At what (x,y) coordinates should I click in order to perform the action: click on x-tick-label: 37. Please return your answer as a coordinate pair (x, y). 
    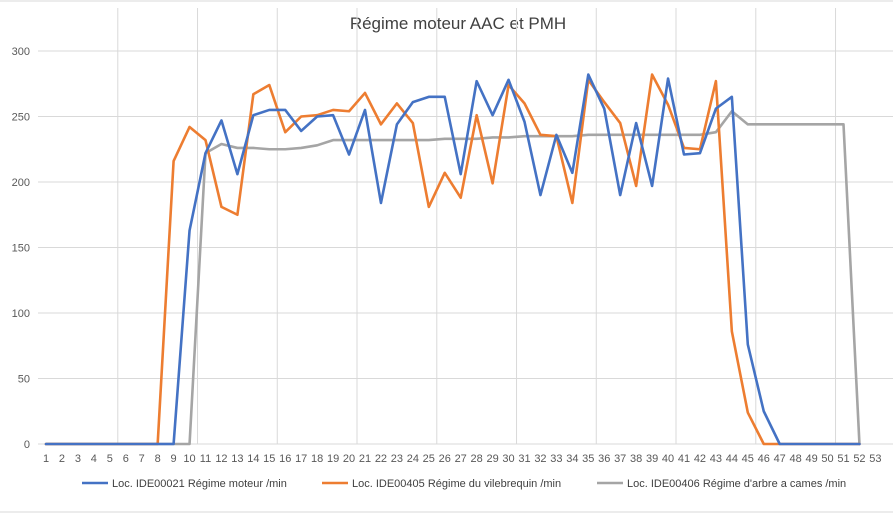
    Looking at the image, I should click on (620, 459).